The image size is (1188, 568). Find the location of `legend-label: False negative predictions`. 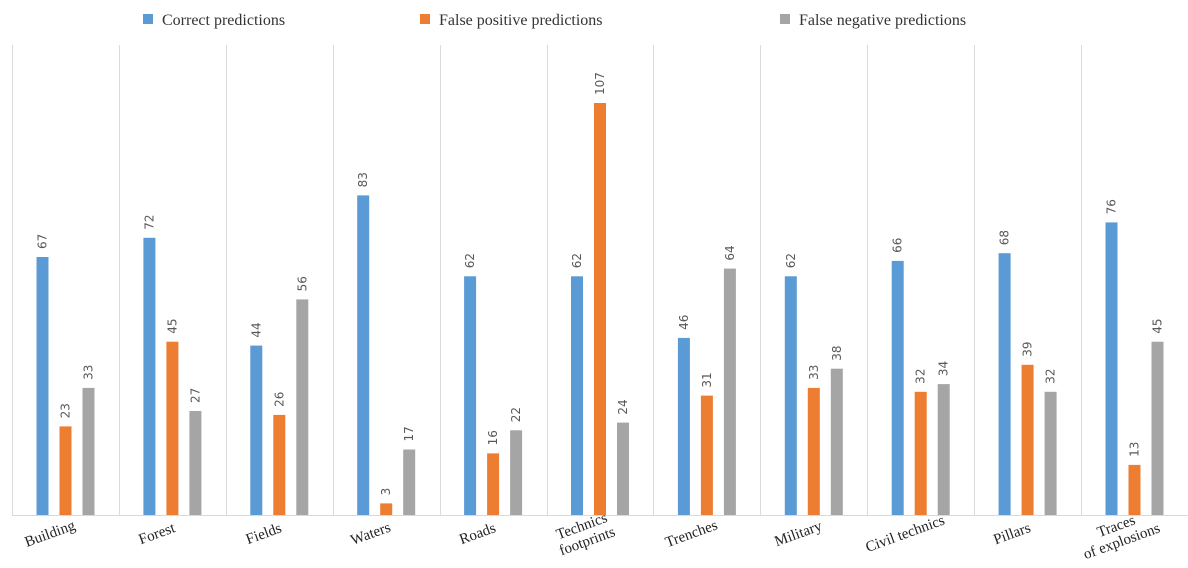

legend-label: False negative predictions is located at coordinates (882, 20).